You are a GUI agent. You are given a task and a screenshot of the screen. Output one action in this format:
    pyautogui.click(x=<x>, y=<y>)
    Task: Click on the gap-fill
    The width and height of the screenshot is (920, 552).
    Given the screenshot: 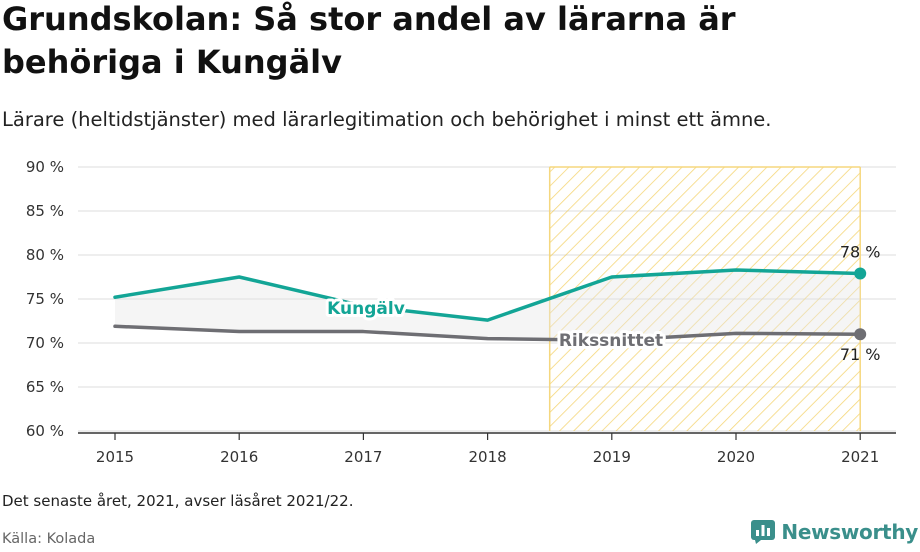 What is the action you would take?
    pyautogui.click(x=488, y=305)
    